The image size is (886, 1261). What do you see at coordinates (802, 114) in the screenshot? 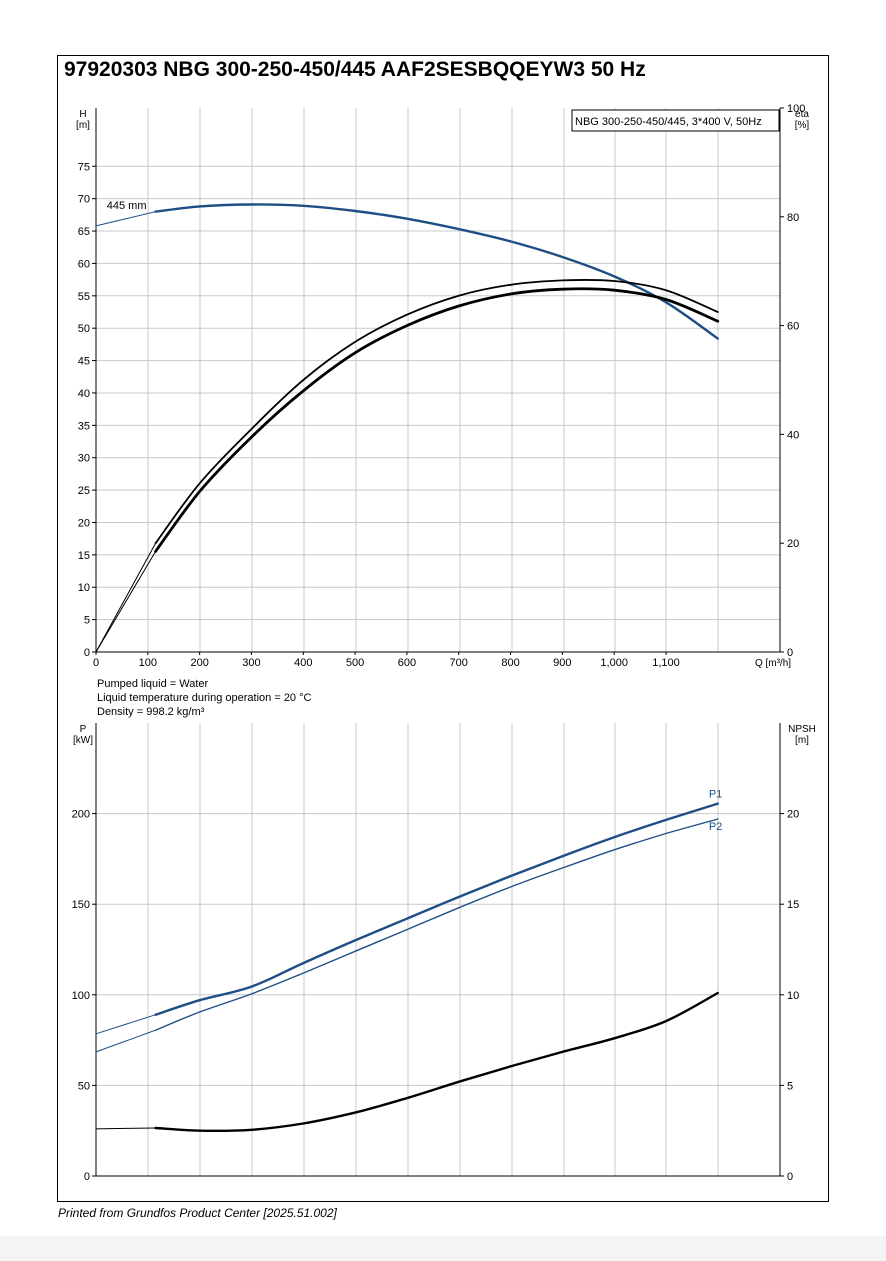
I see `y-right-axis-title: eta` at bounding box center [802, 114].